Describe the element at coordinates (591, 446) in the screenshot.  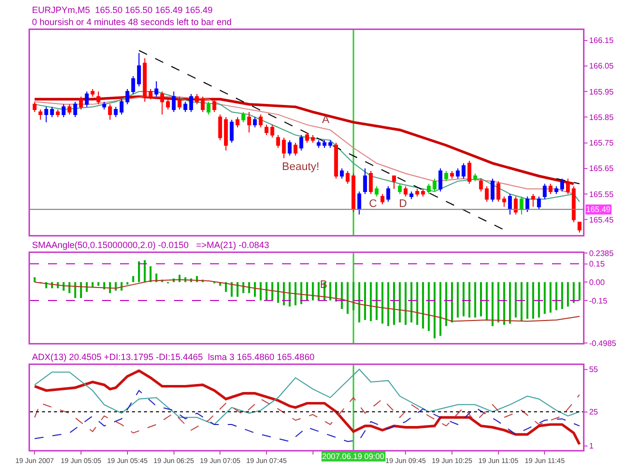
I see `y-tick-label: 1` at that location.